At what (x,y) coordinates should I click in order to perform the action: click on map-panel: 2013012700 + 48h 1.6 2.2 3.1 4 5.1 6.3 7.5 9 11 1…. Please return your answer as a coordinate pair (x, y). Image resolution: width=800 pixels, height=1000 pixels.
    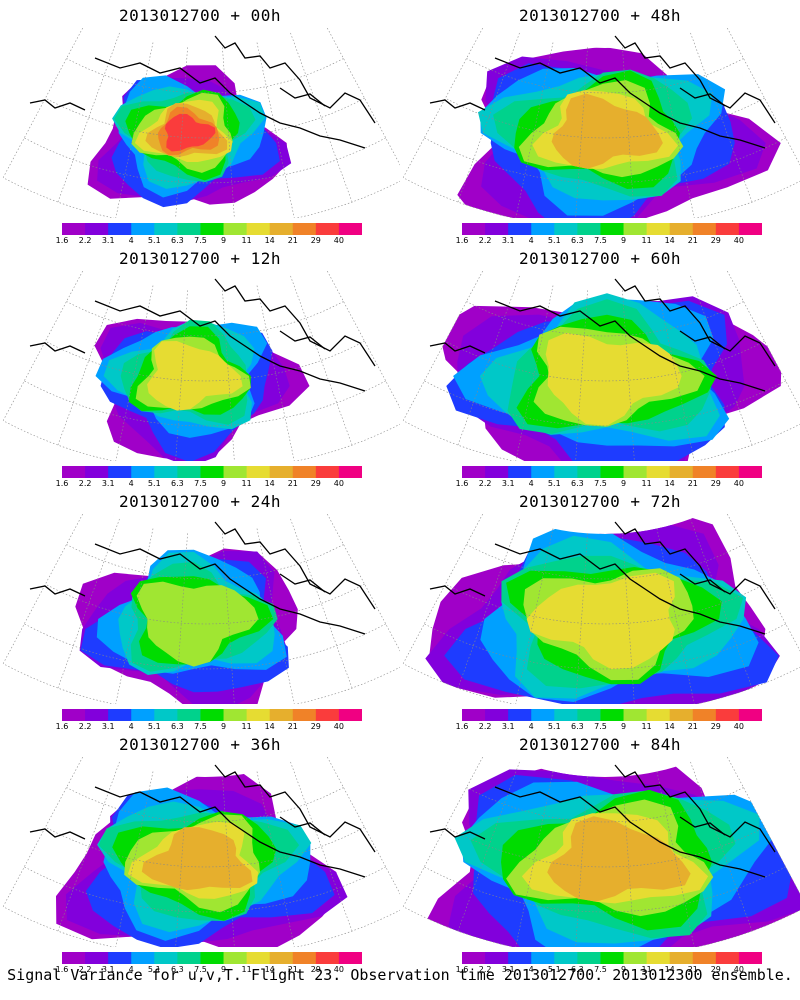
    Looking at the image, I should click on (600, 122).